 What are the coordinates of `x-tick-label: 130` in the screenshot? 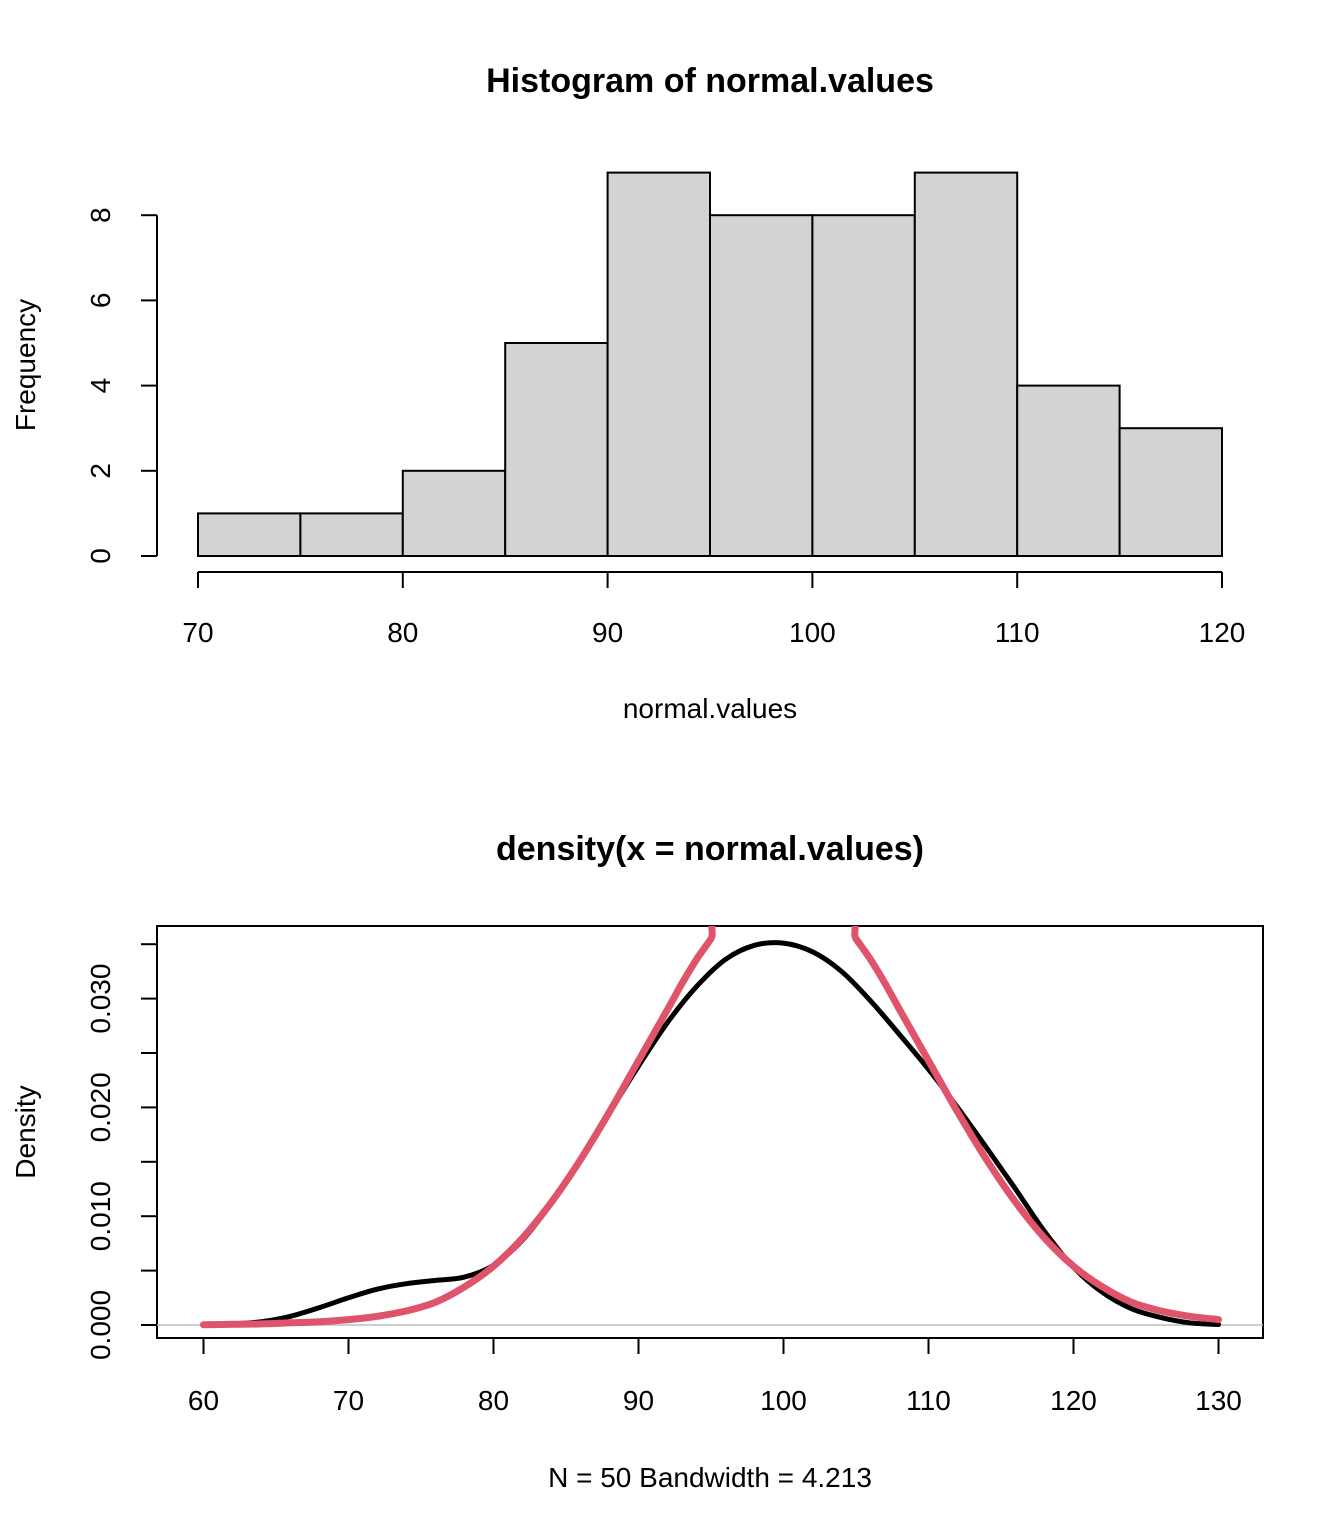 It's located at (1218, 1400).